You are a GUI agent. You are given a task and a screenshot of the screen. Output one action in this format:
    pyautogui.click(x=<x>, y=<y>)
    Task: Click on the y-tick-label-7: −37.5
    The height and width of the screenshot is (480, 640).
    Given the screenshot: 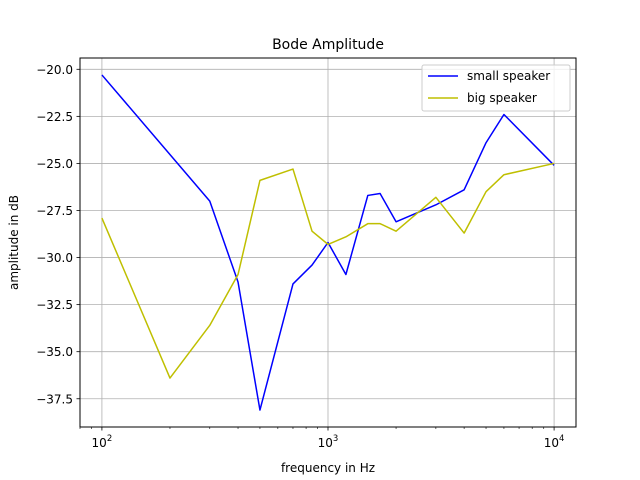 What is the action you would take?
    pyautogui.click(x=54, y=399)
    